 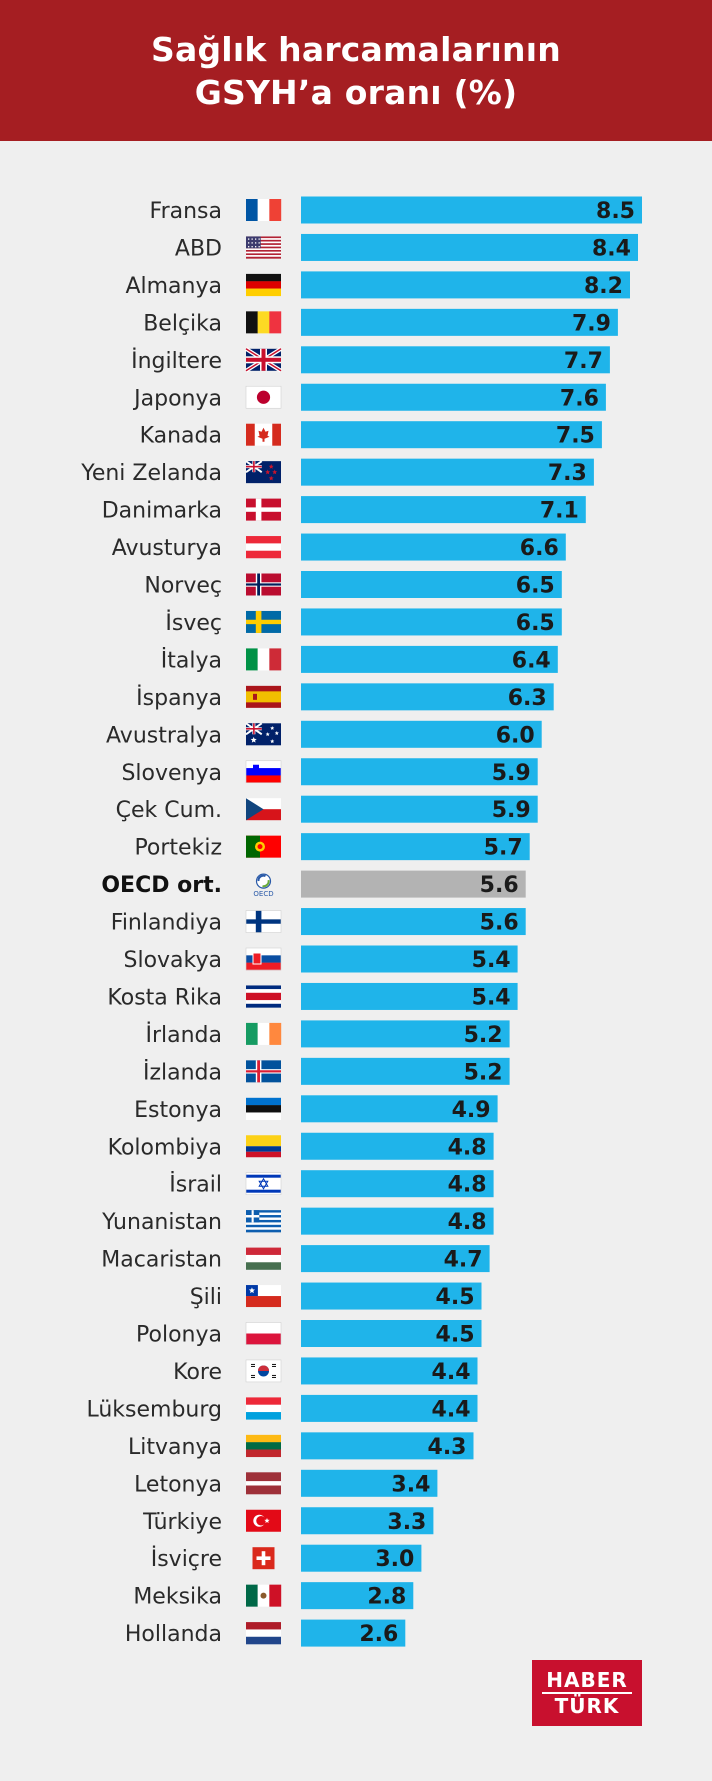 What do you see at coordinates (615, 211) in the screenshot?
I see `value-label: 8.5` at bounding box center [615, 211].